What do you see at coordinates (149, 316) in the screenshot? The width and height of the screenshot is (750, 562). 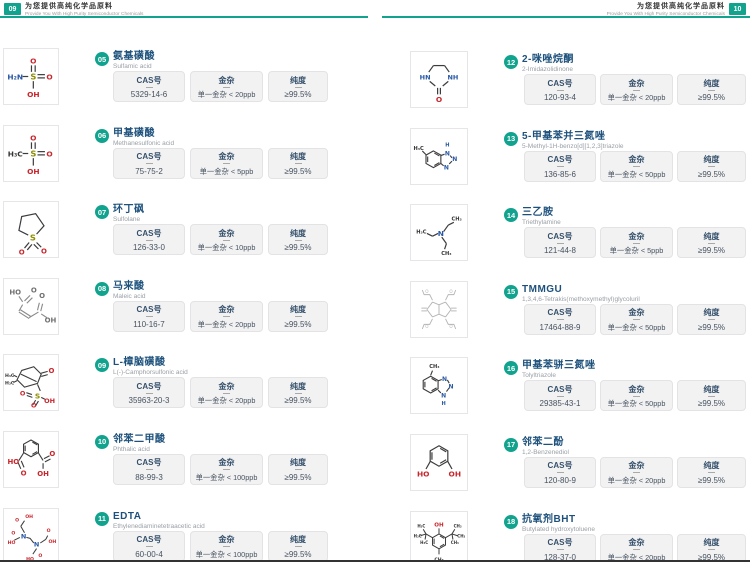 I see `cas-box: CAS号 110-16-7` at bounding box center [149, 316].